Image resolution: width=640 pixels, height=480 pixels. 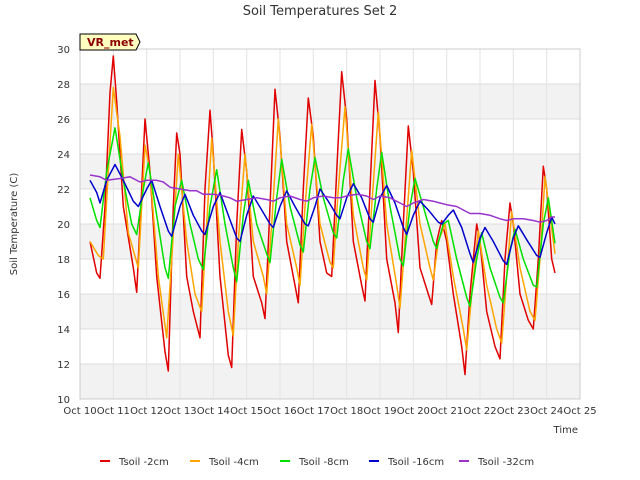 I want to click on y-tick-label: 26, so click(x=63, y=120).